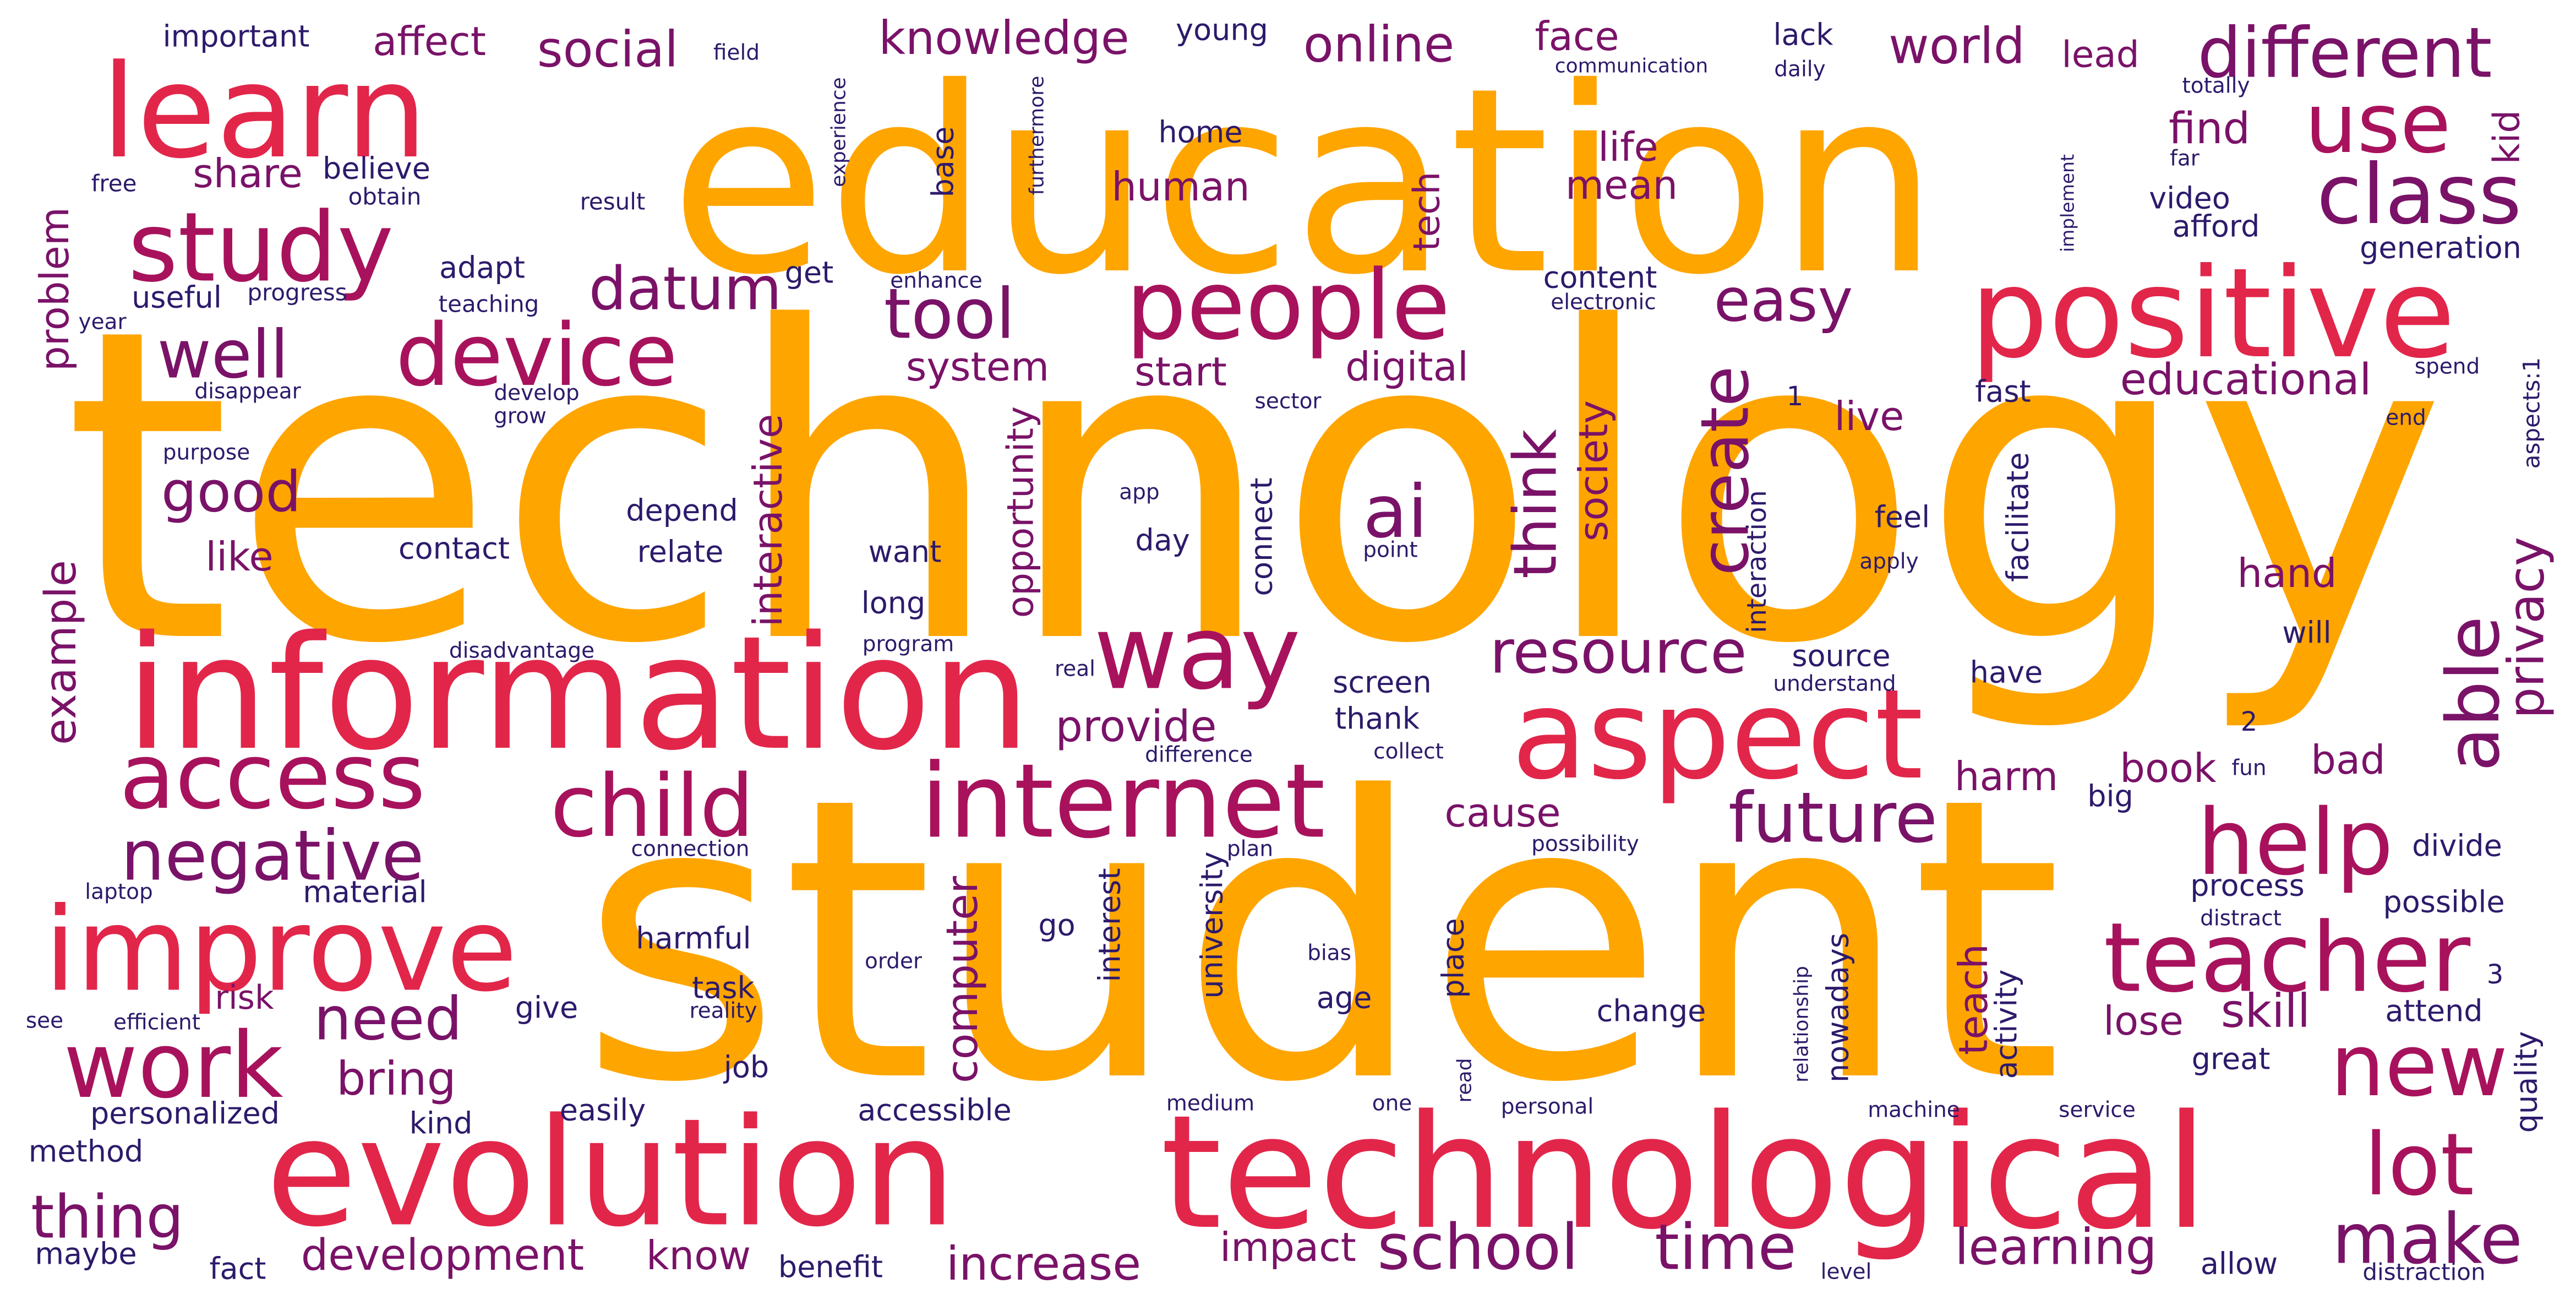  I want to click on cloud-word-access: access, so click(272, 776).